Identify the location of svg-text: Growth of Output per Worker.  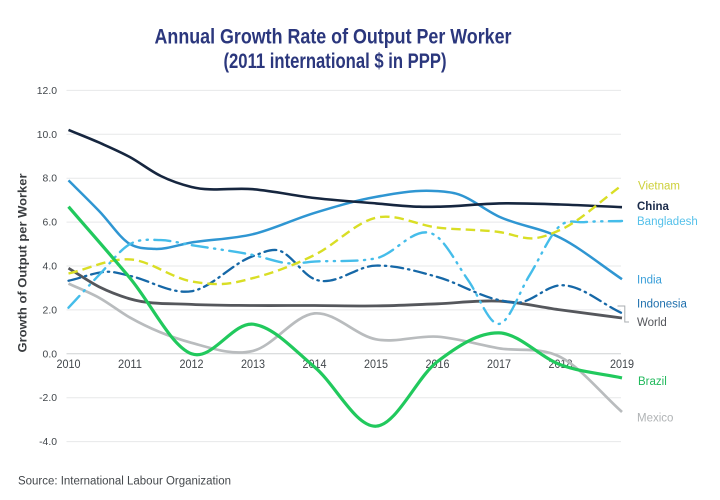
(24, 263).